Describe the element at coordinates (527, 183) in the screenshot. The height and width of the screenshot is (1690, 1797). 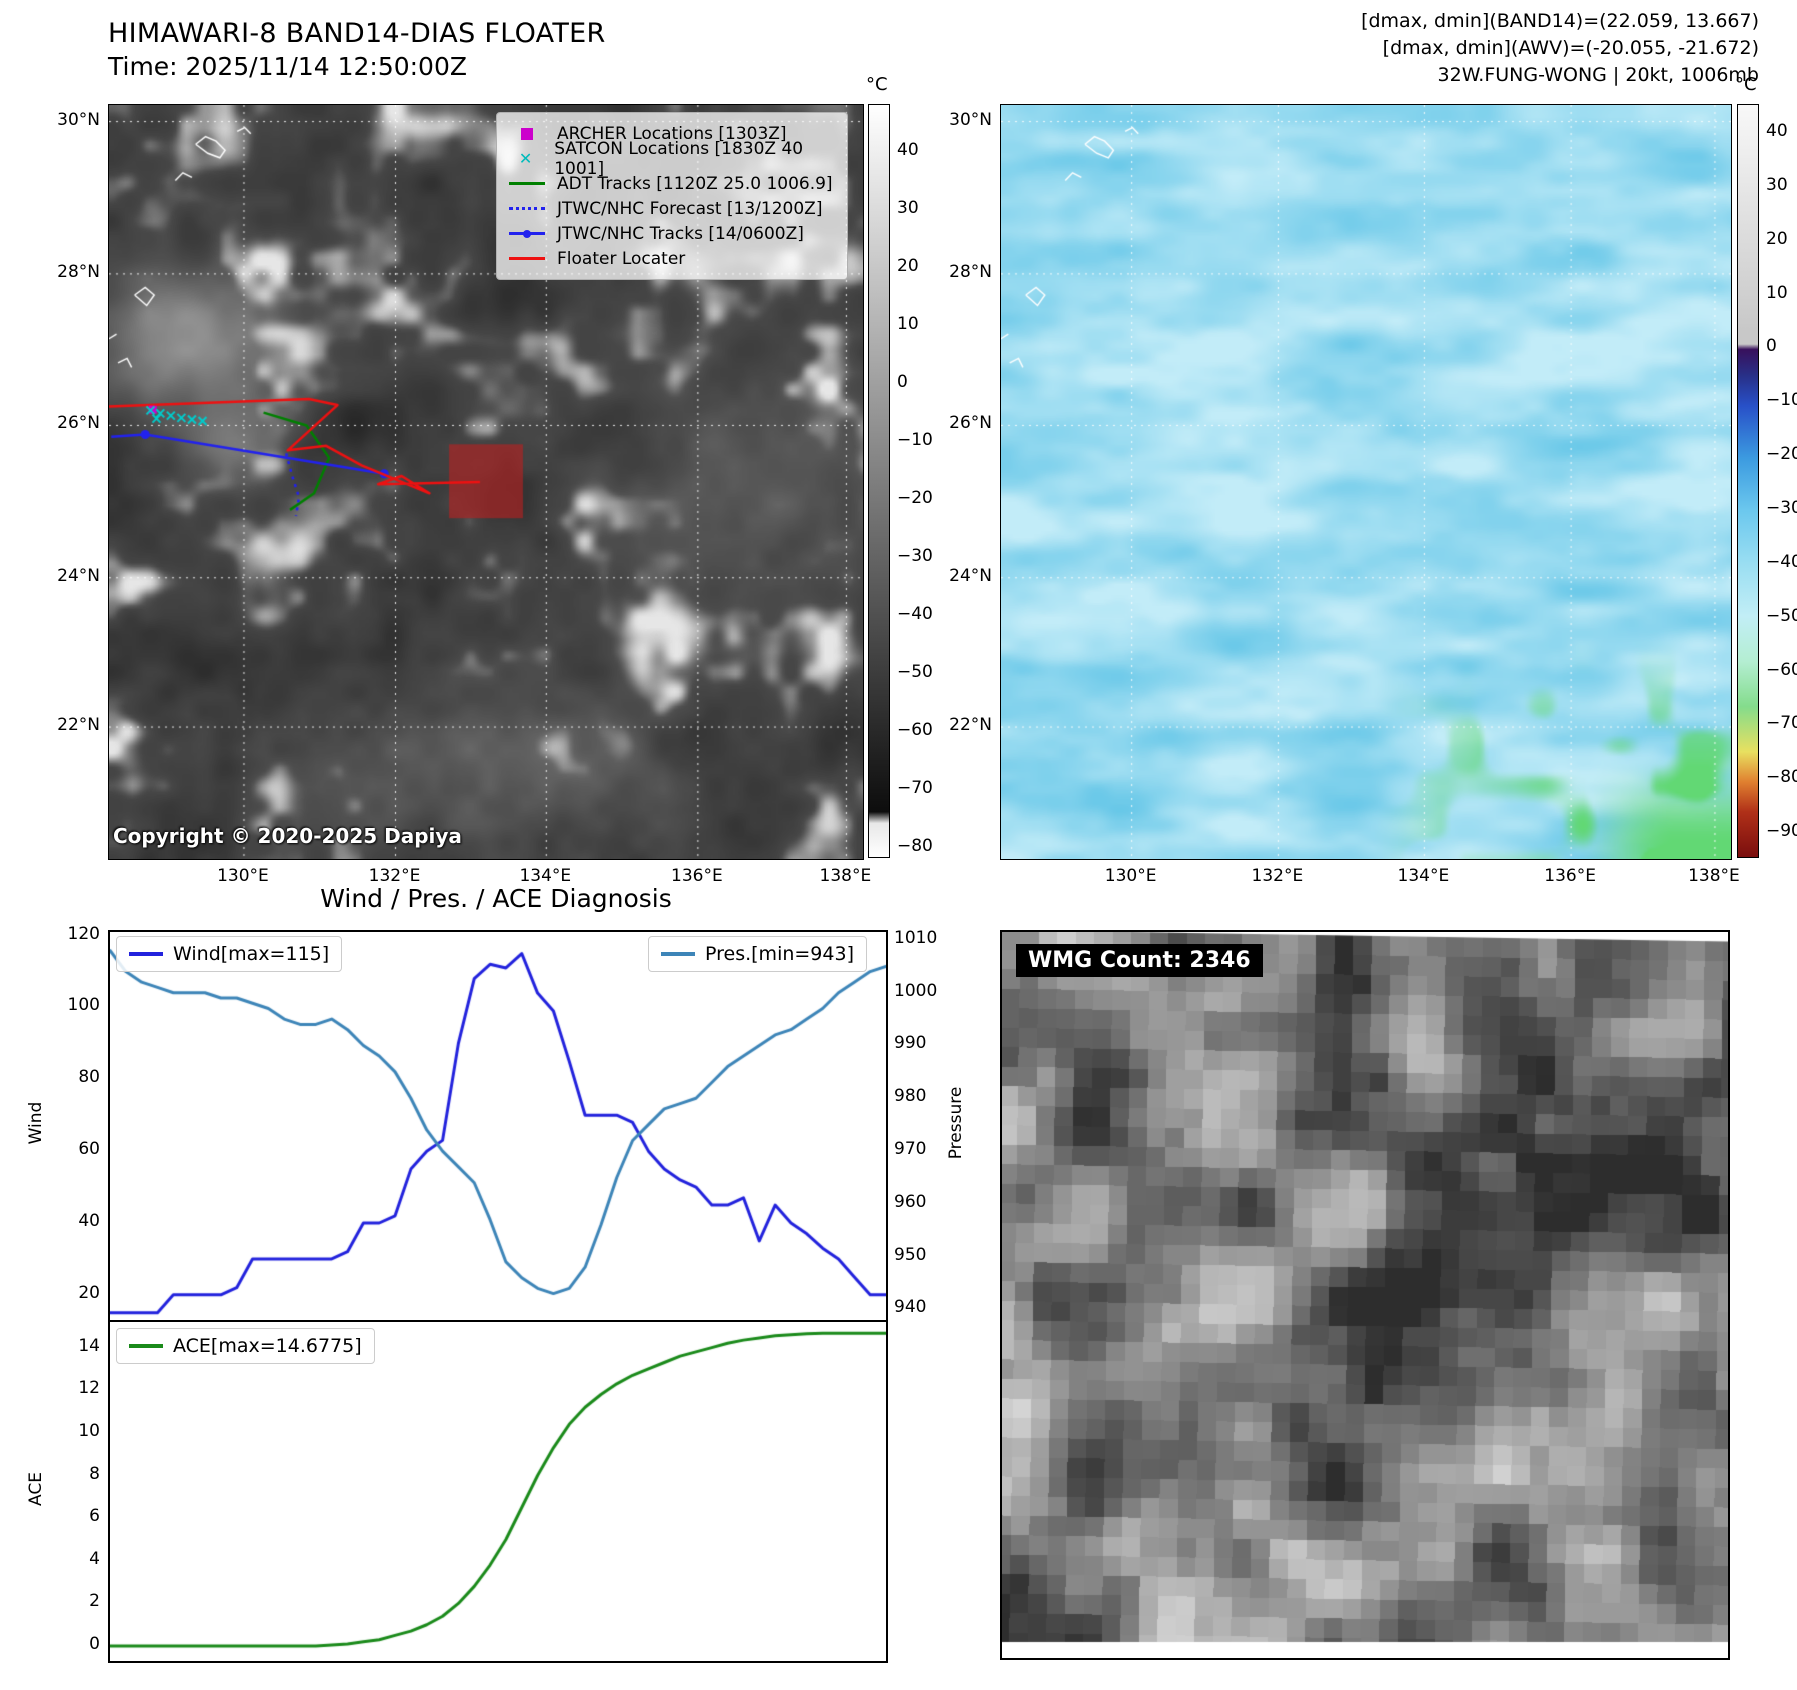
I see `line-marker` at that location.